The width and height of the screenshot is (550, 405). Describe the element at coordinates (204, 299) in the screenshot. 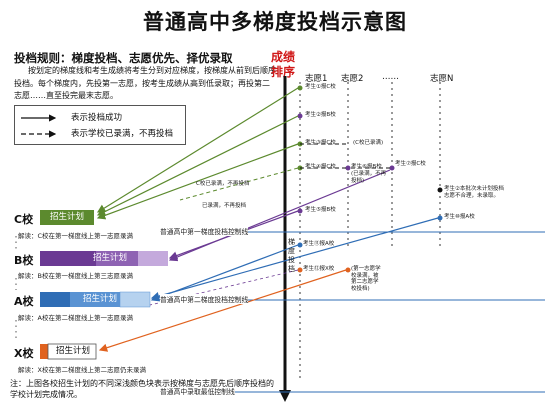

I see `line-tier2-label: 普通高中第二梯度投档控制线` at that location.